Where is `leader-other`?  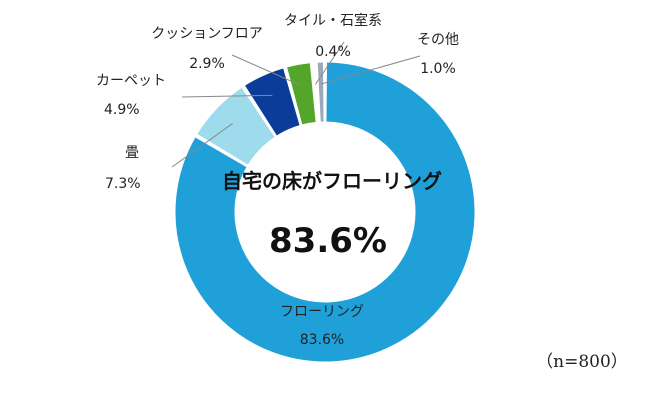
leader-other is located at coordinates (370, 70).